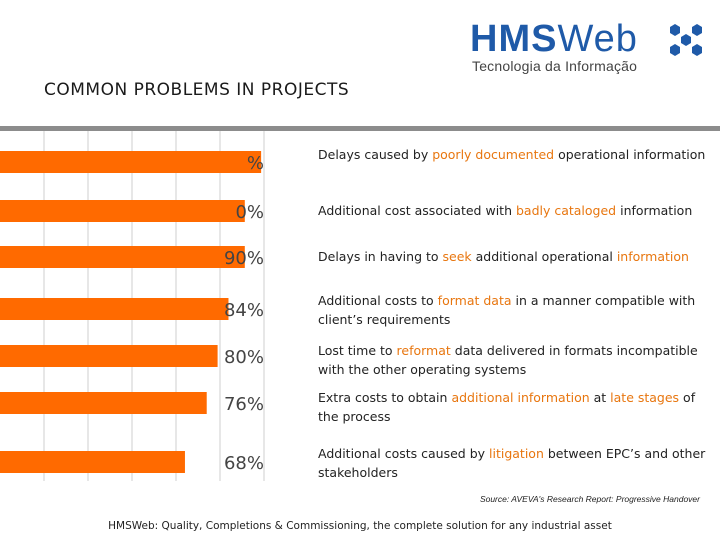  I want to click on page-title: COMMON PROBLEMS IN PROJECTS, so click(197, 90).